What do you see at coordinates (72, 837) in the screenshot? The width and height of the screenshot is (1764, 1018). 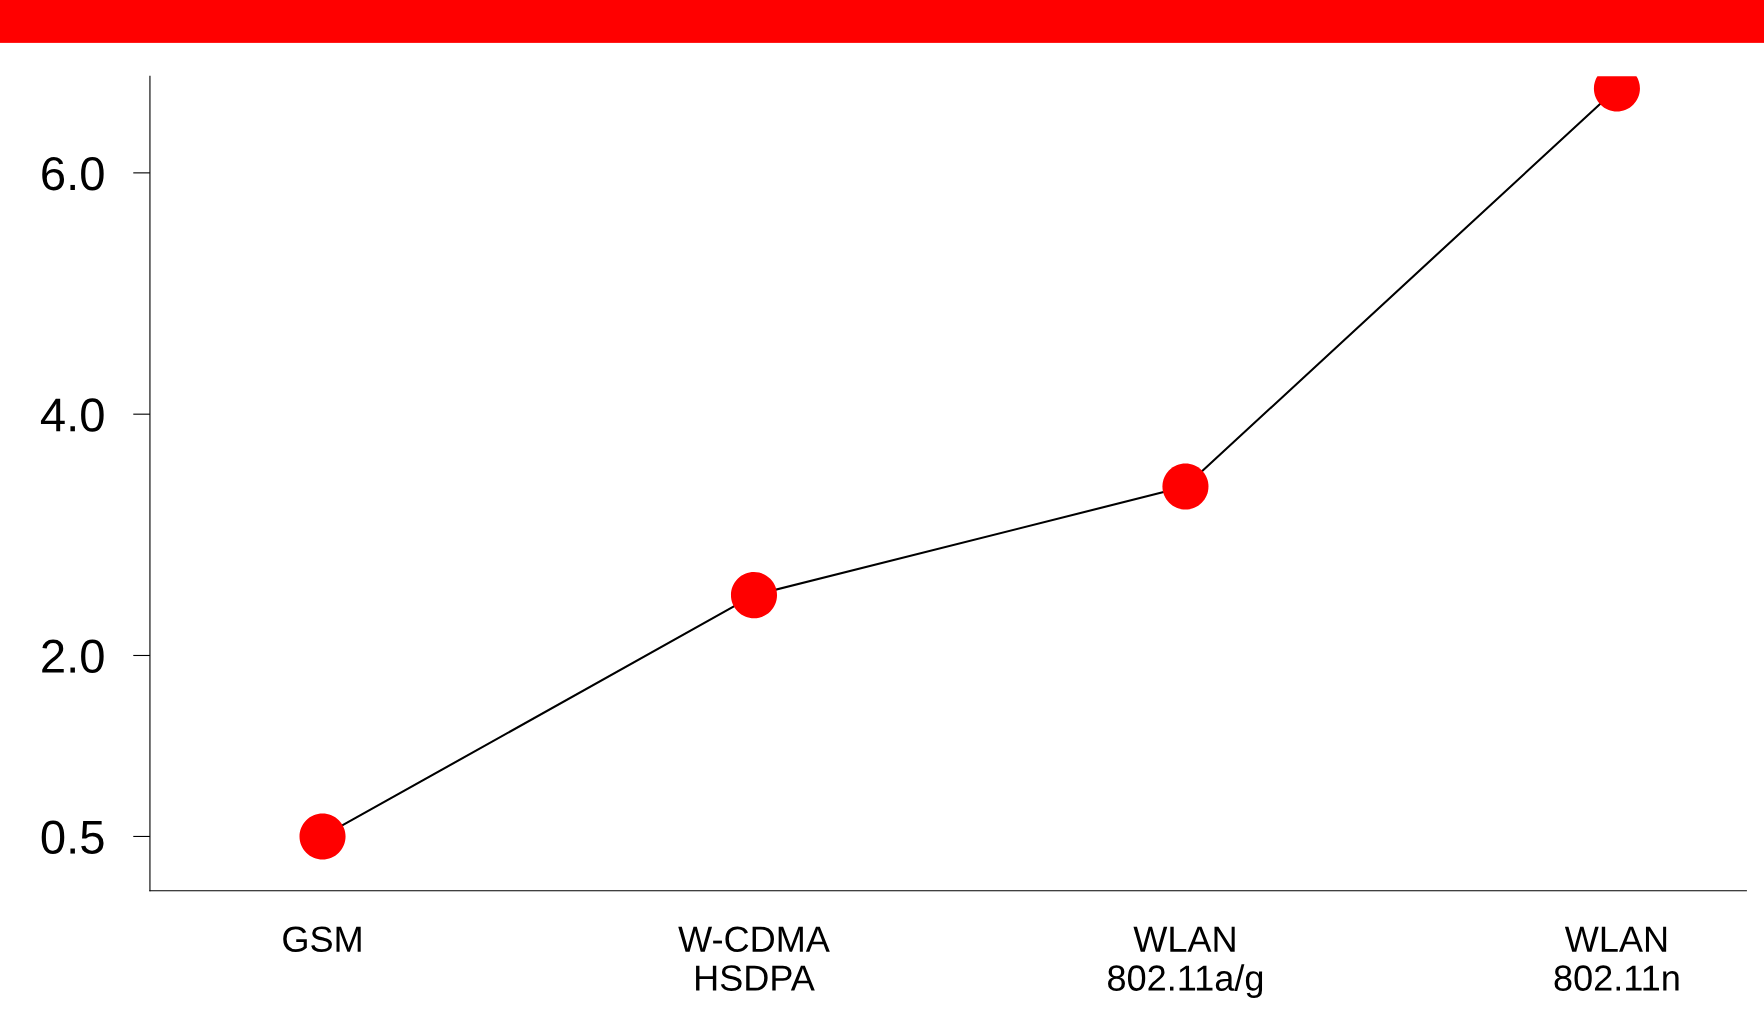 I see `y-tick-label: 0.5` at bounding box center [72, 837].